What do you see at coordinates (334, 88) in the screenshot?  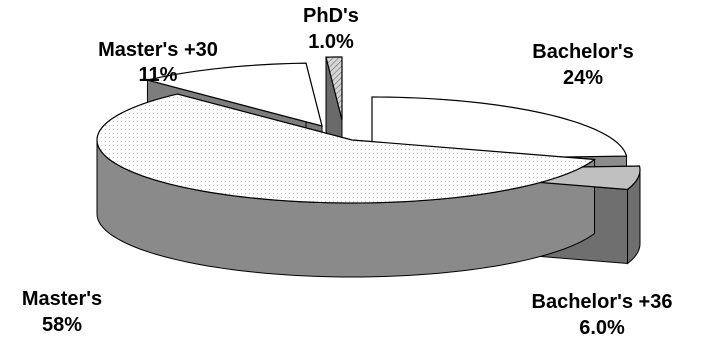 I see `slice-top-phd-s` at bounding box center [334, 88].